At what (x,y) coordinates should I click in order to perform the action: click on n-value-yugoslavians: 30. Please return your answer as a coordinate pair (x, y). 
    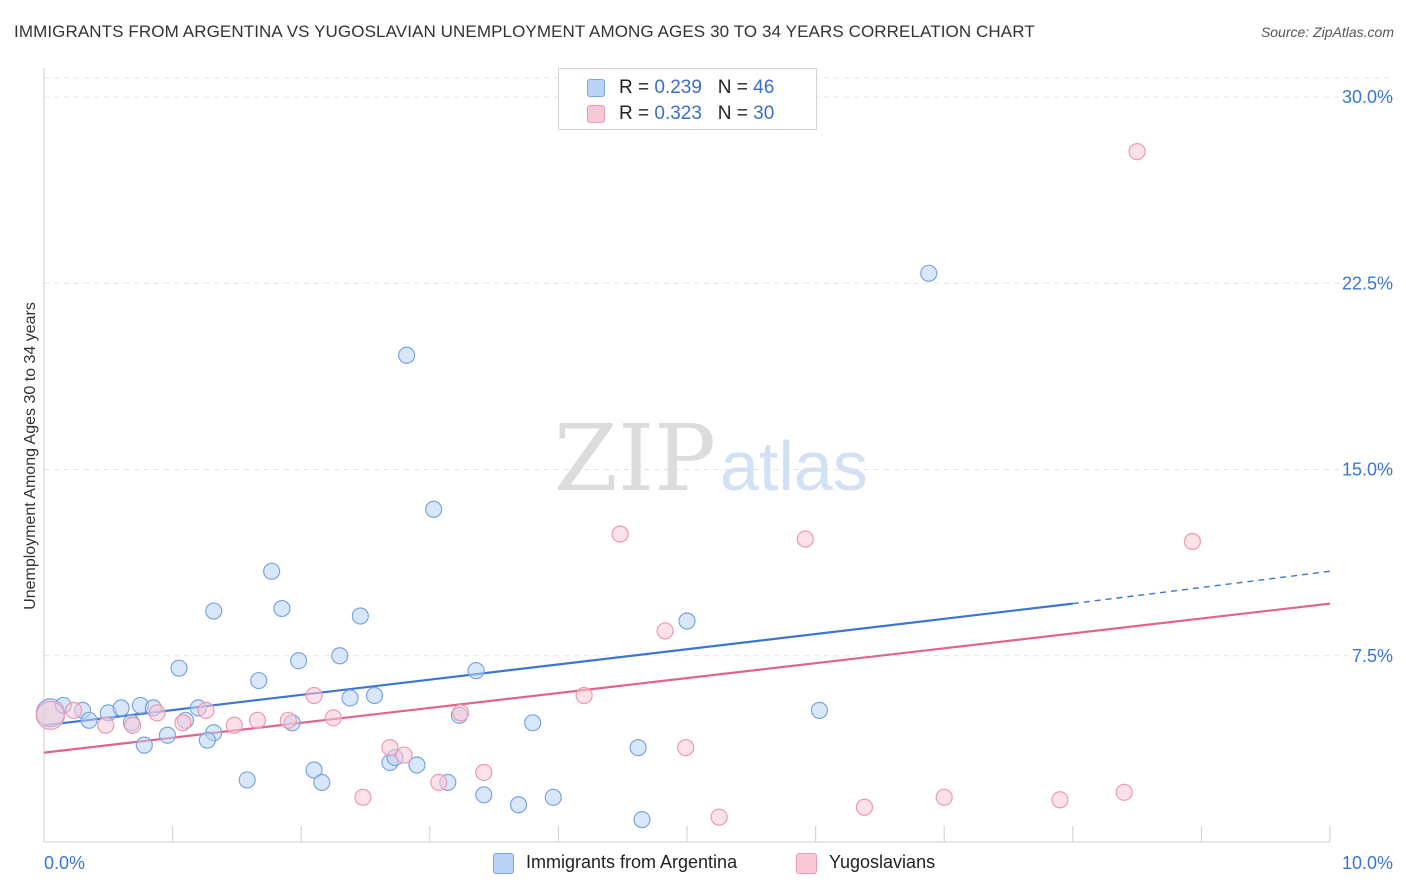
    Looking at the image, I should click on (764, 113).